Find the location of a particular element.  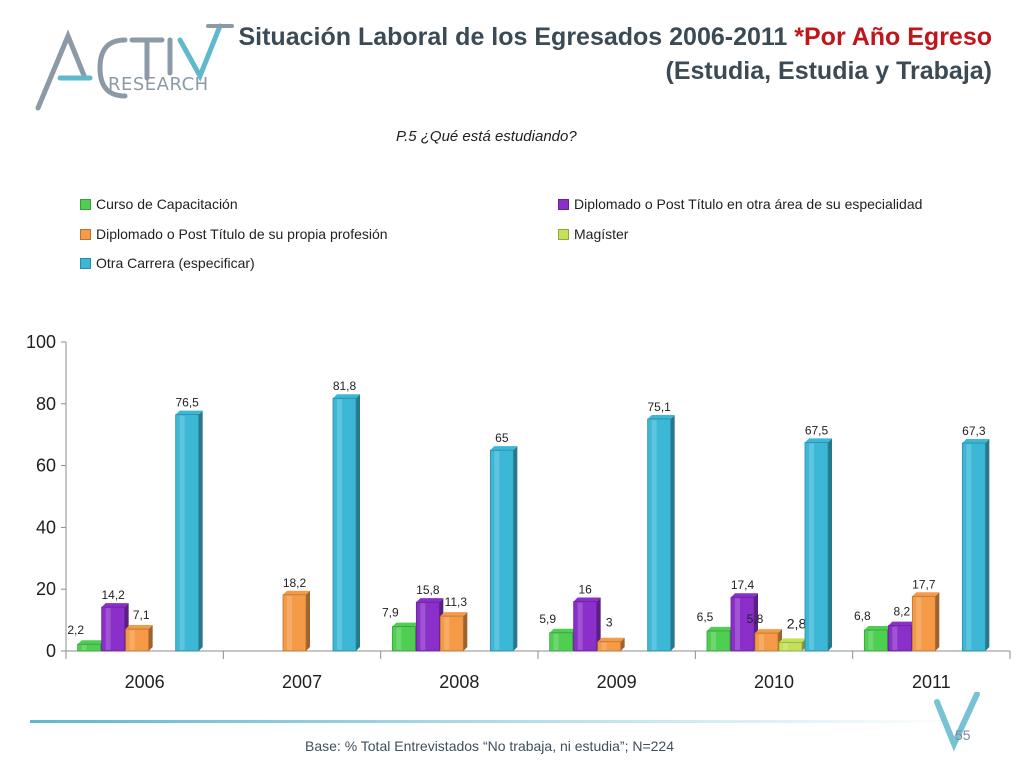

y-tick-label: 60 is located at coordinates (46, 466).